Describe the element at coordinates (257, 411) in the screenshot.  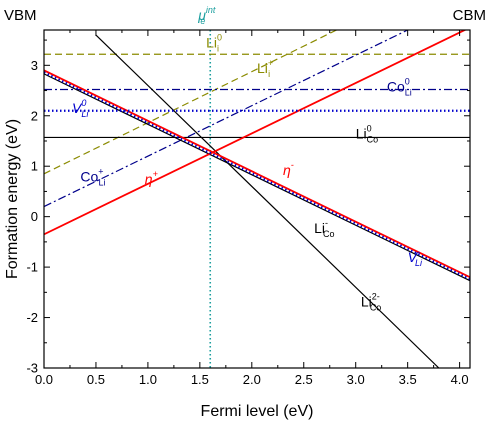
I see `x-axis-title: Fermi level (eV)` at that location.